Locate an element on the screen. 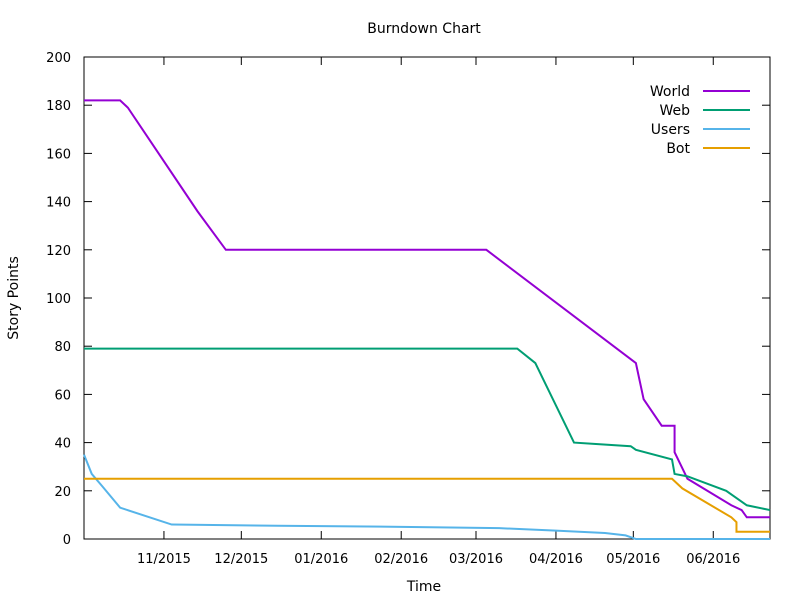  y-tick-label: 80 is located at coordinates (62, 347).